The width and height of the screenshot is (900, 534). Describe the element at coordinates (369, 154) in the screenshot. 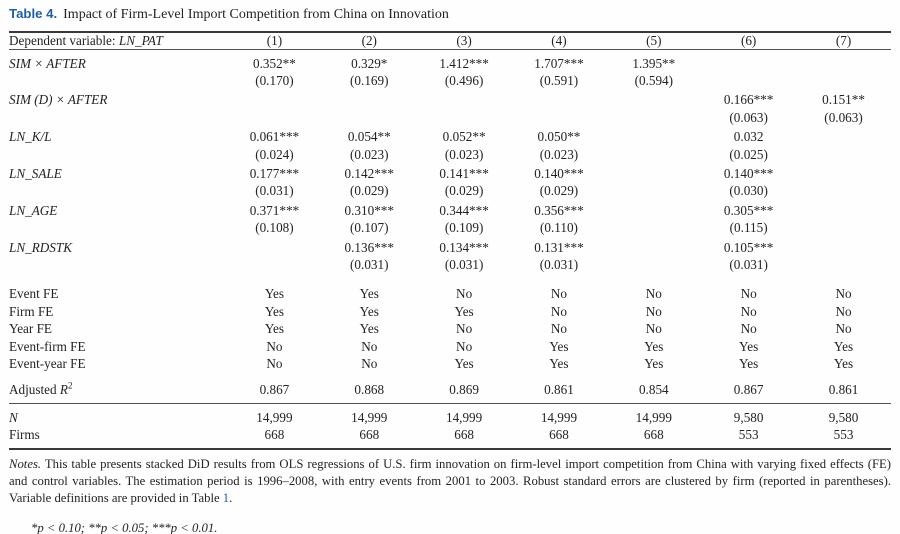

I see `std-error-cell: (0.023)` at that location.